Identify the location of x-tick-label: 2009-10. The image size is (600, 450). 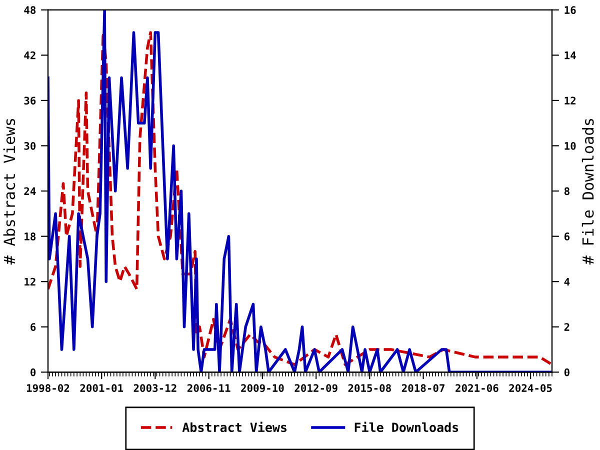
(262, 388).